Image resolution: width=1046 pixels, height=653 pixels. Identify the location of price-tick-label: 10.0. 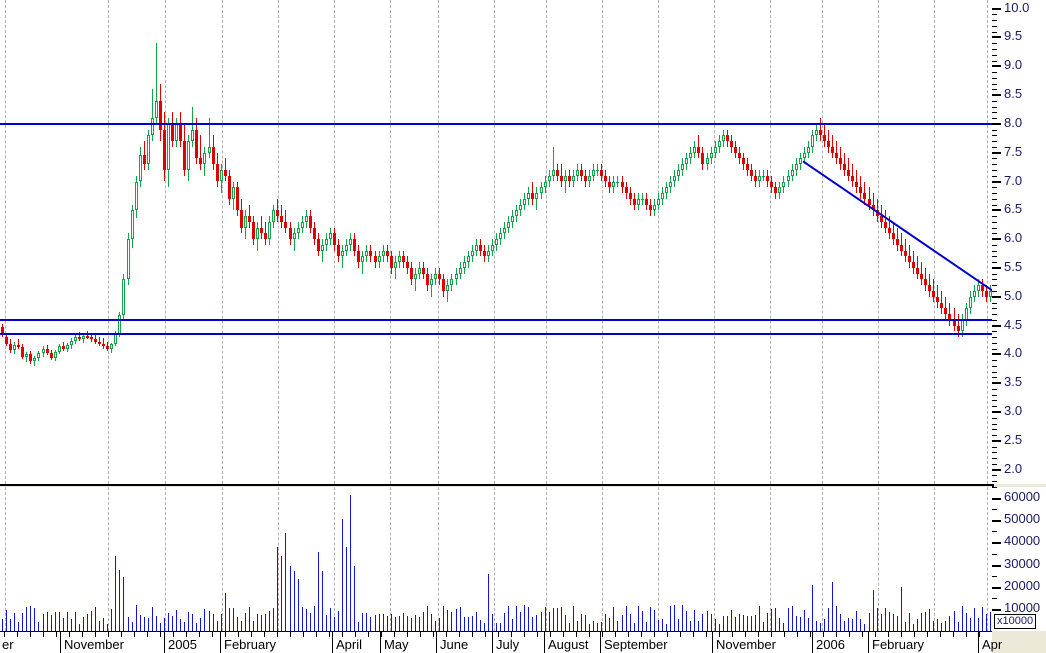
(1017, 7).